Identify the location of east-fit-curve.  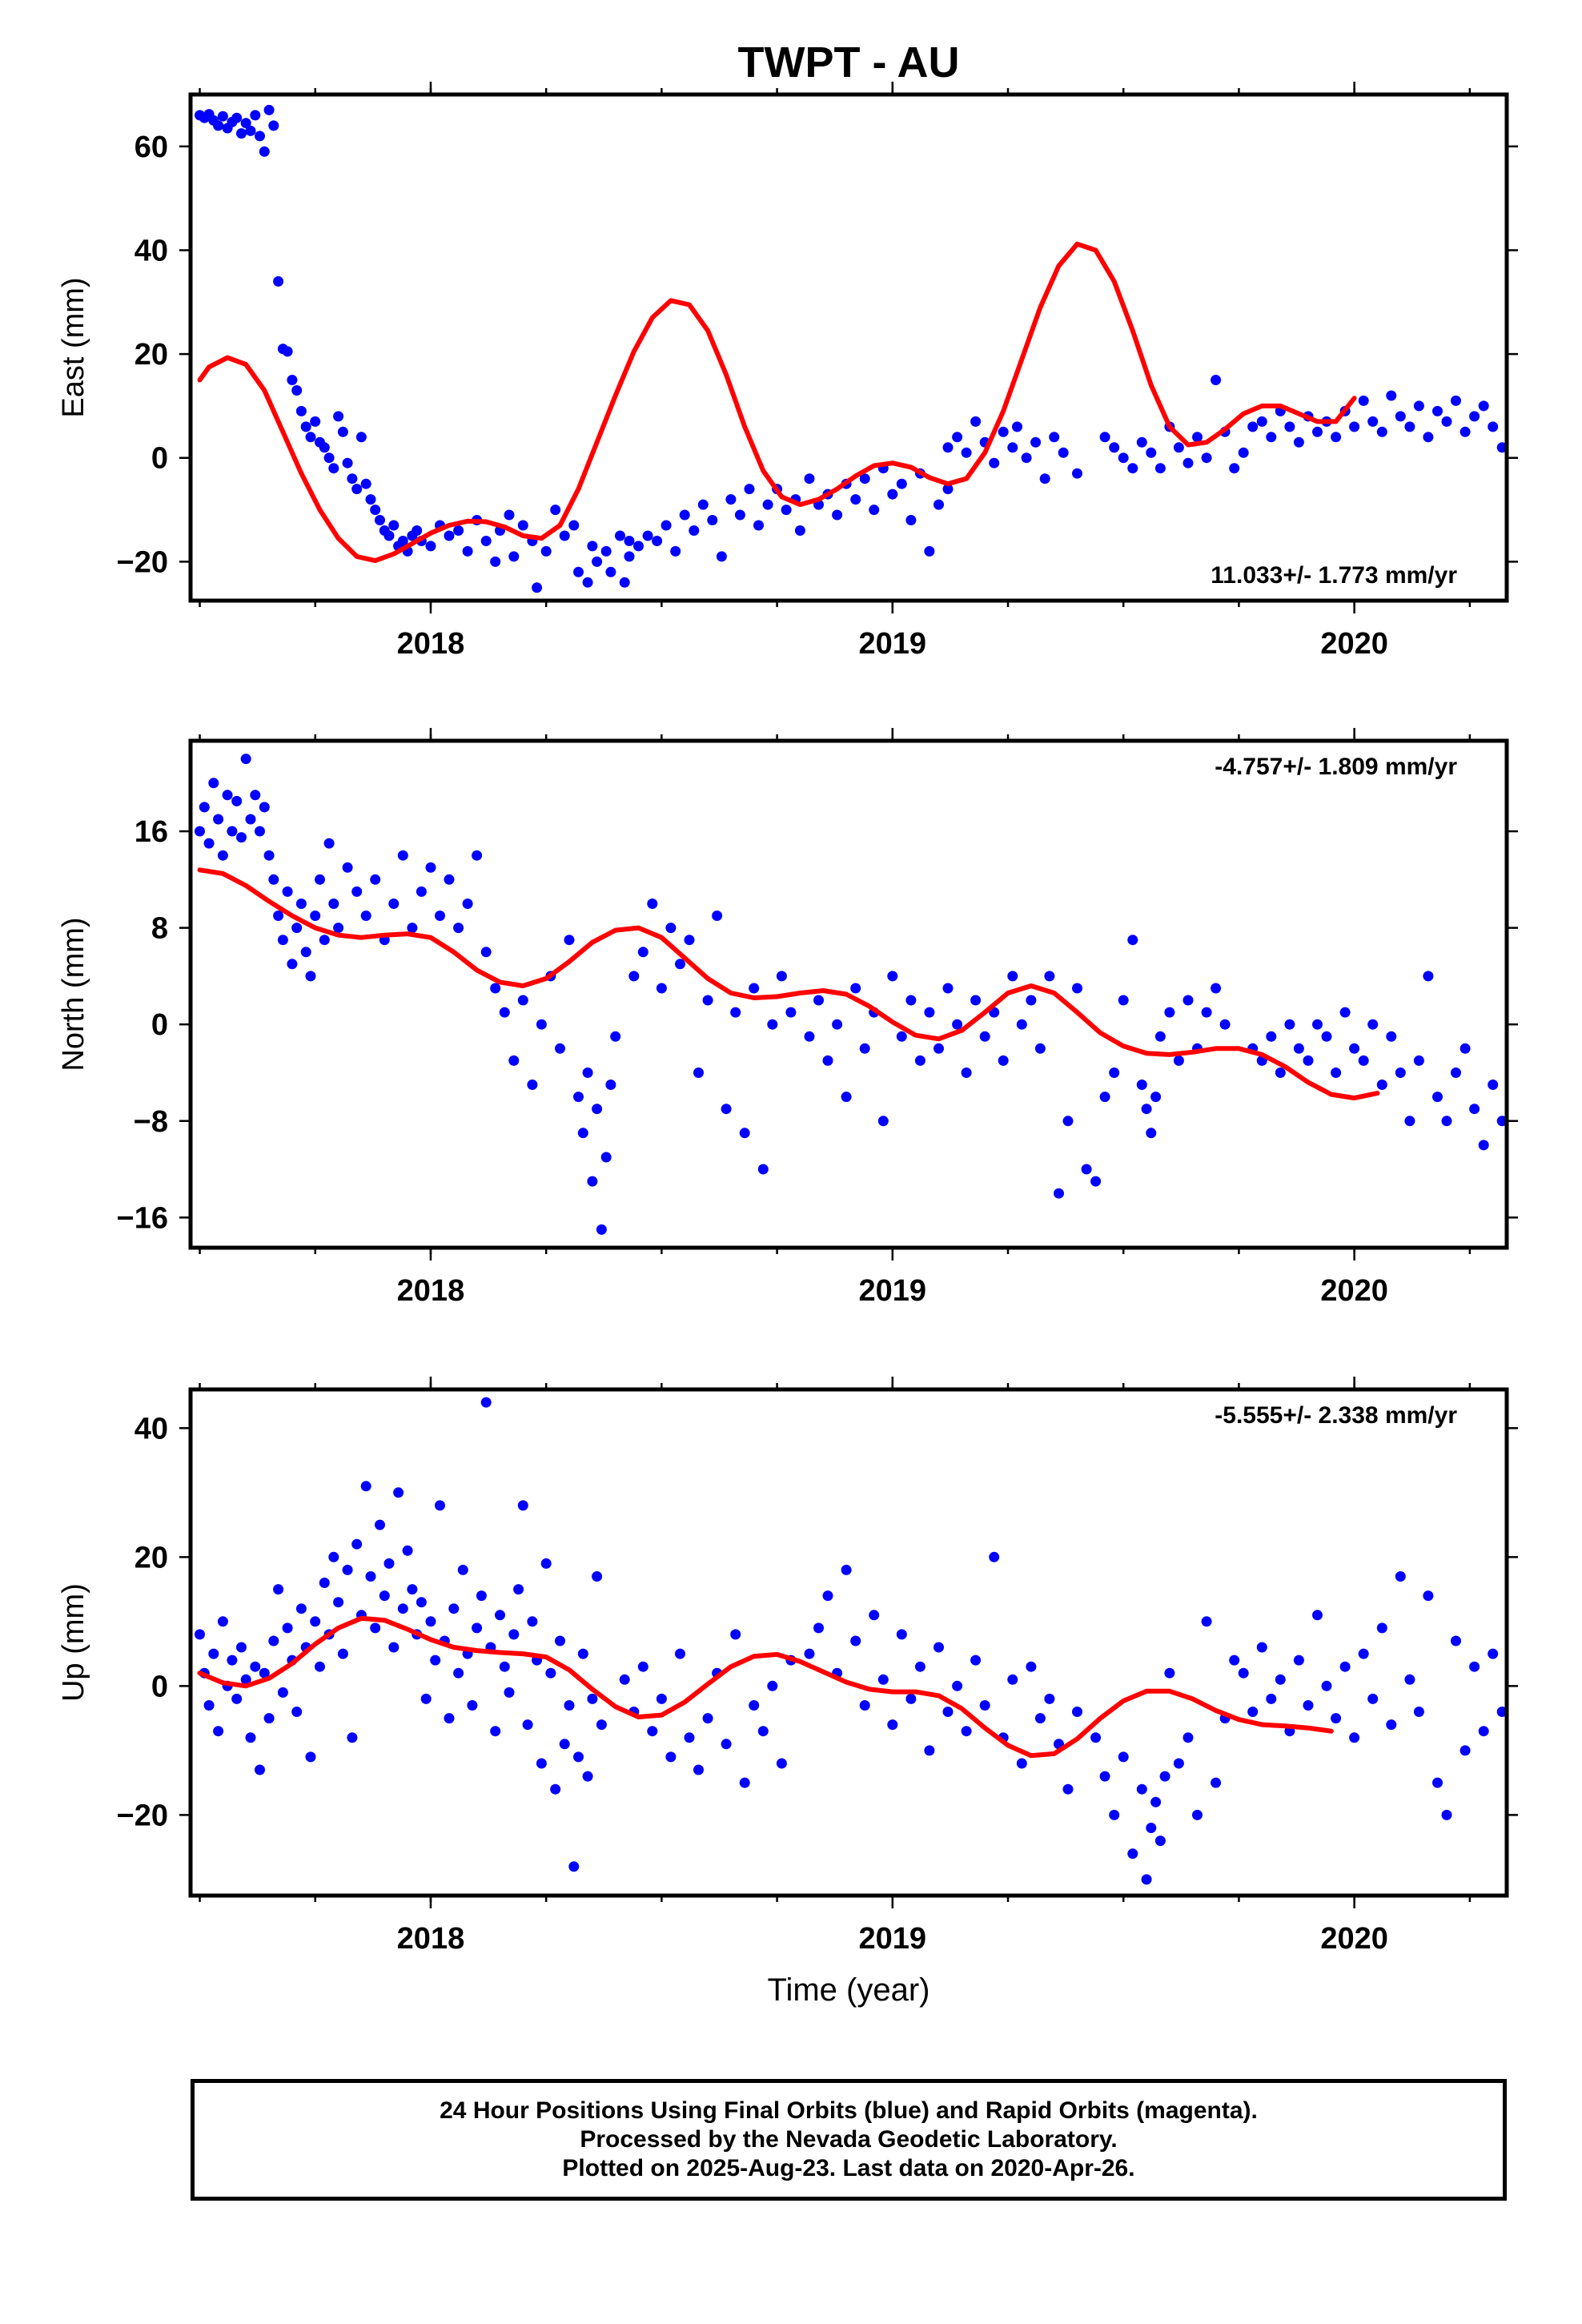
(777, 402).